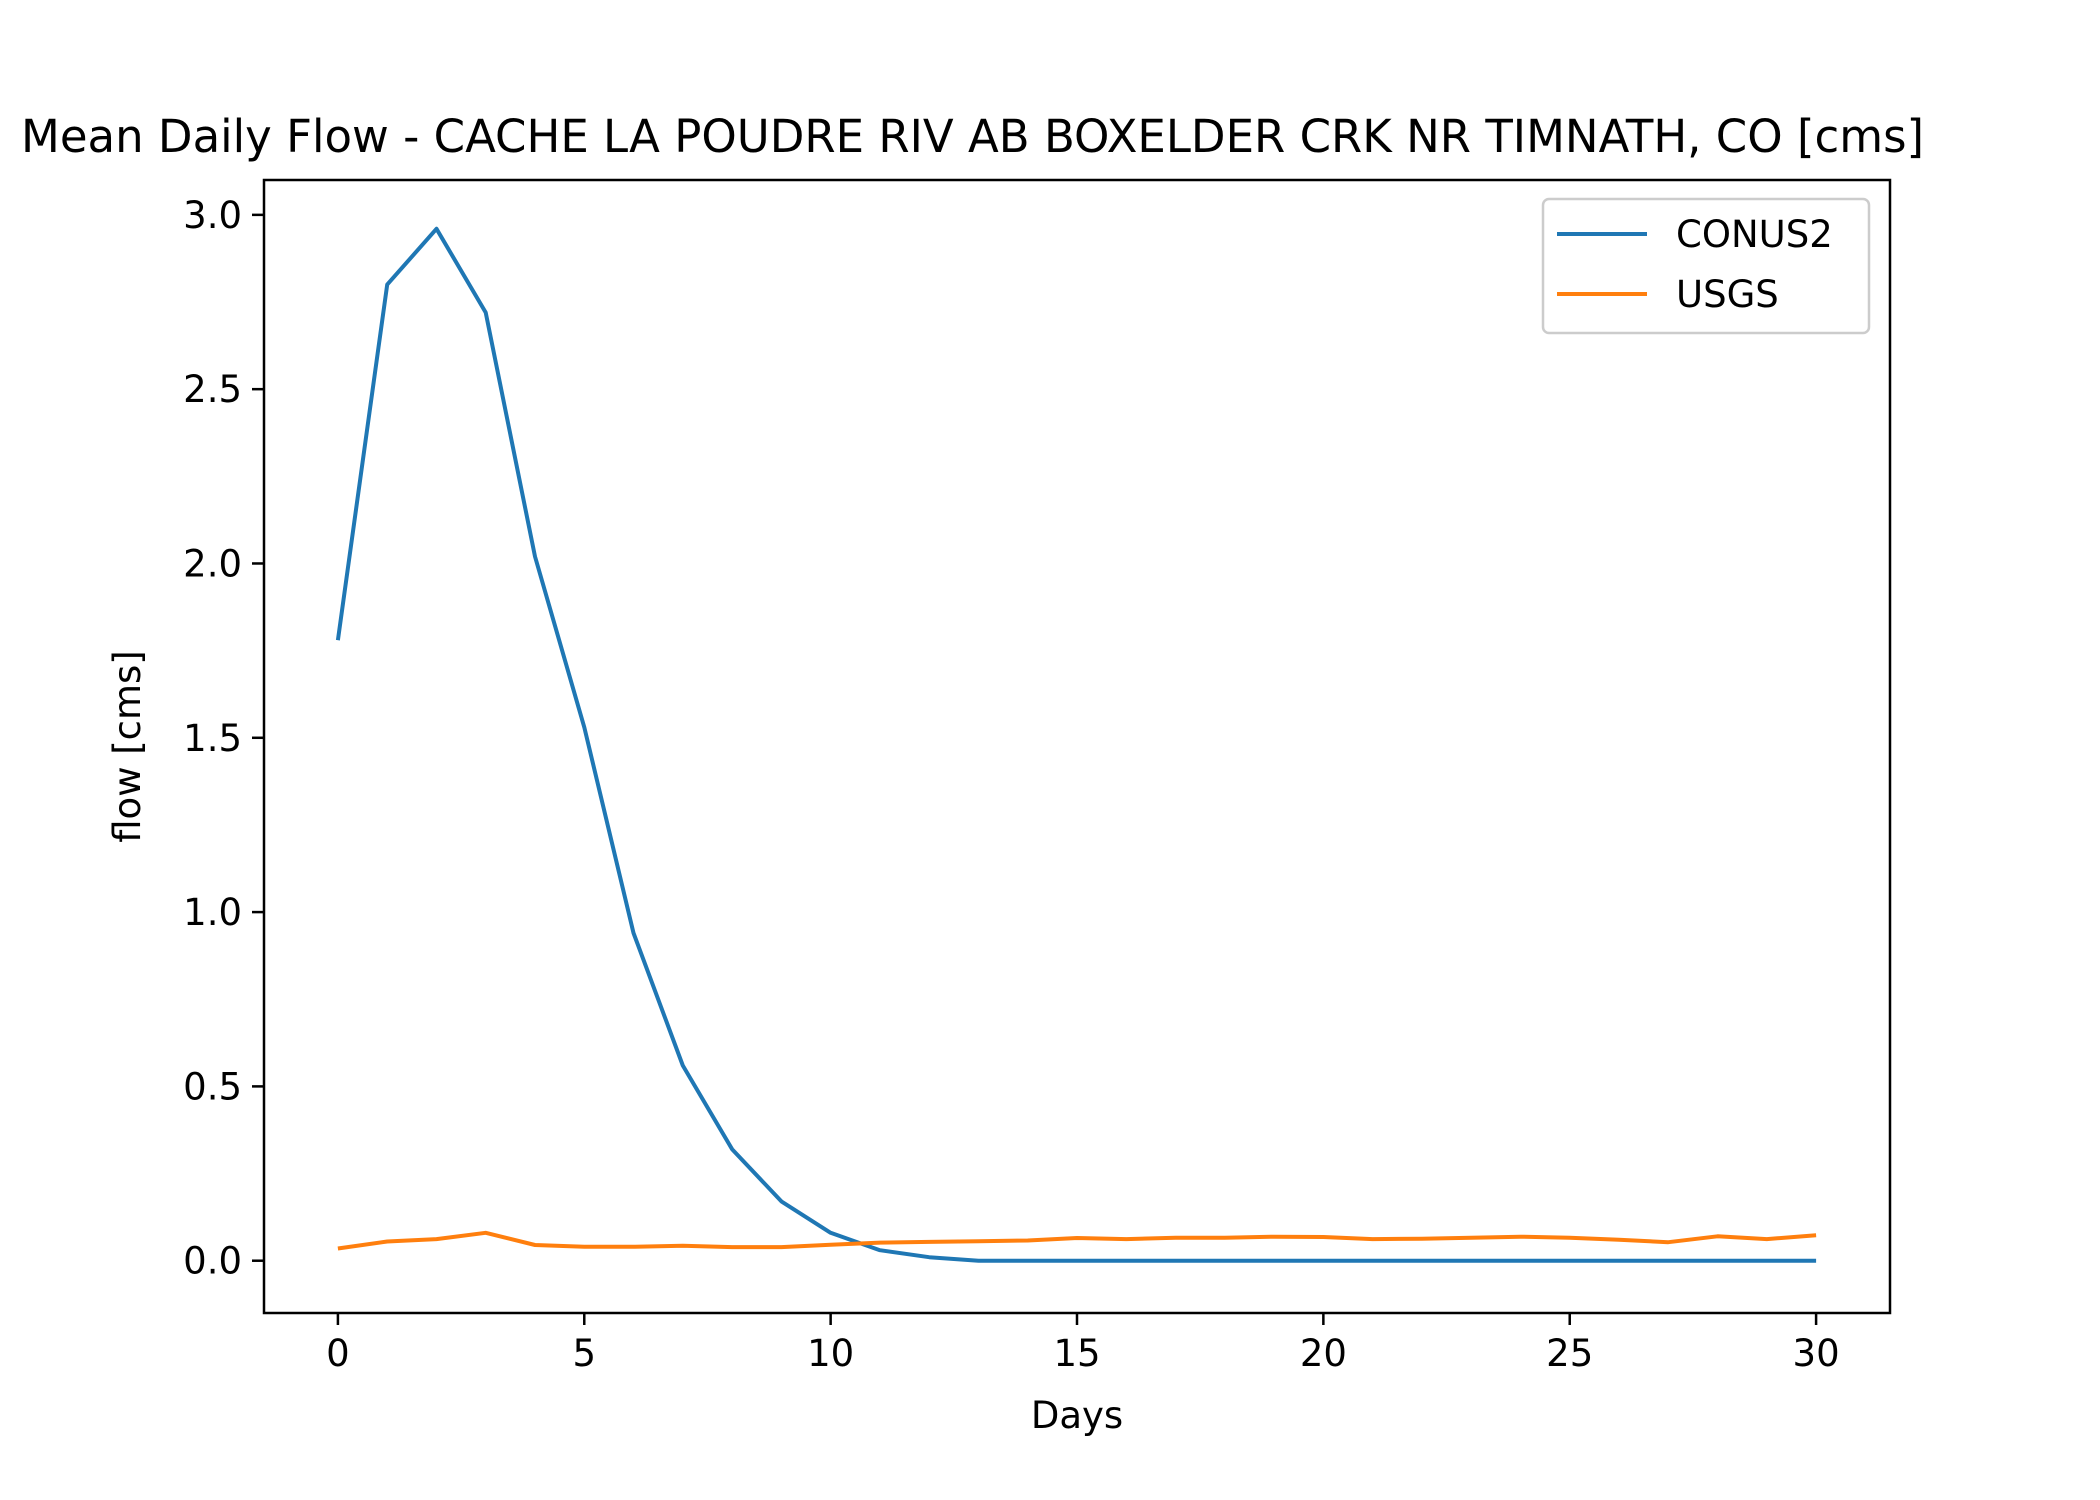  I want to click on y-tick-label: 2.0, so click(212, 563).